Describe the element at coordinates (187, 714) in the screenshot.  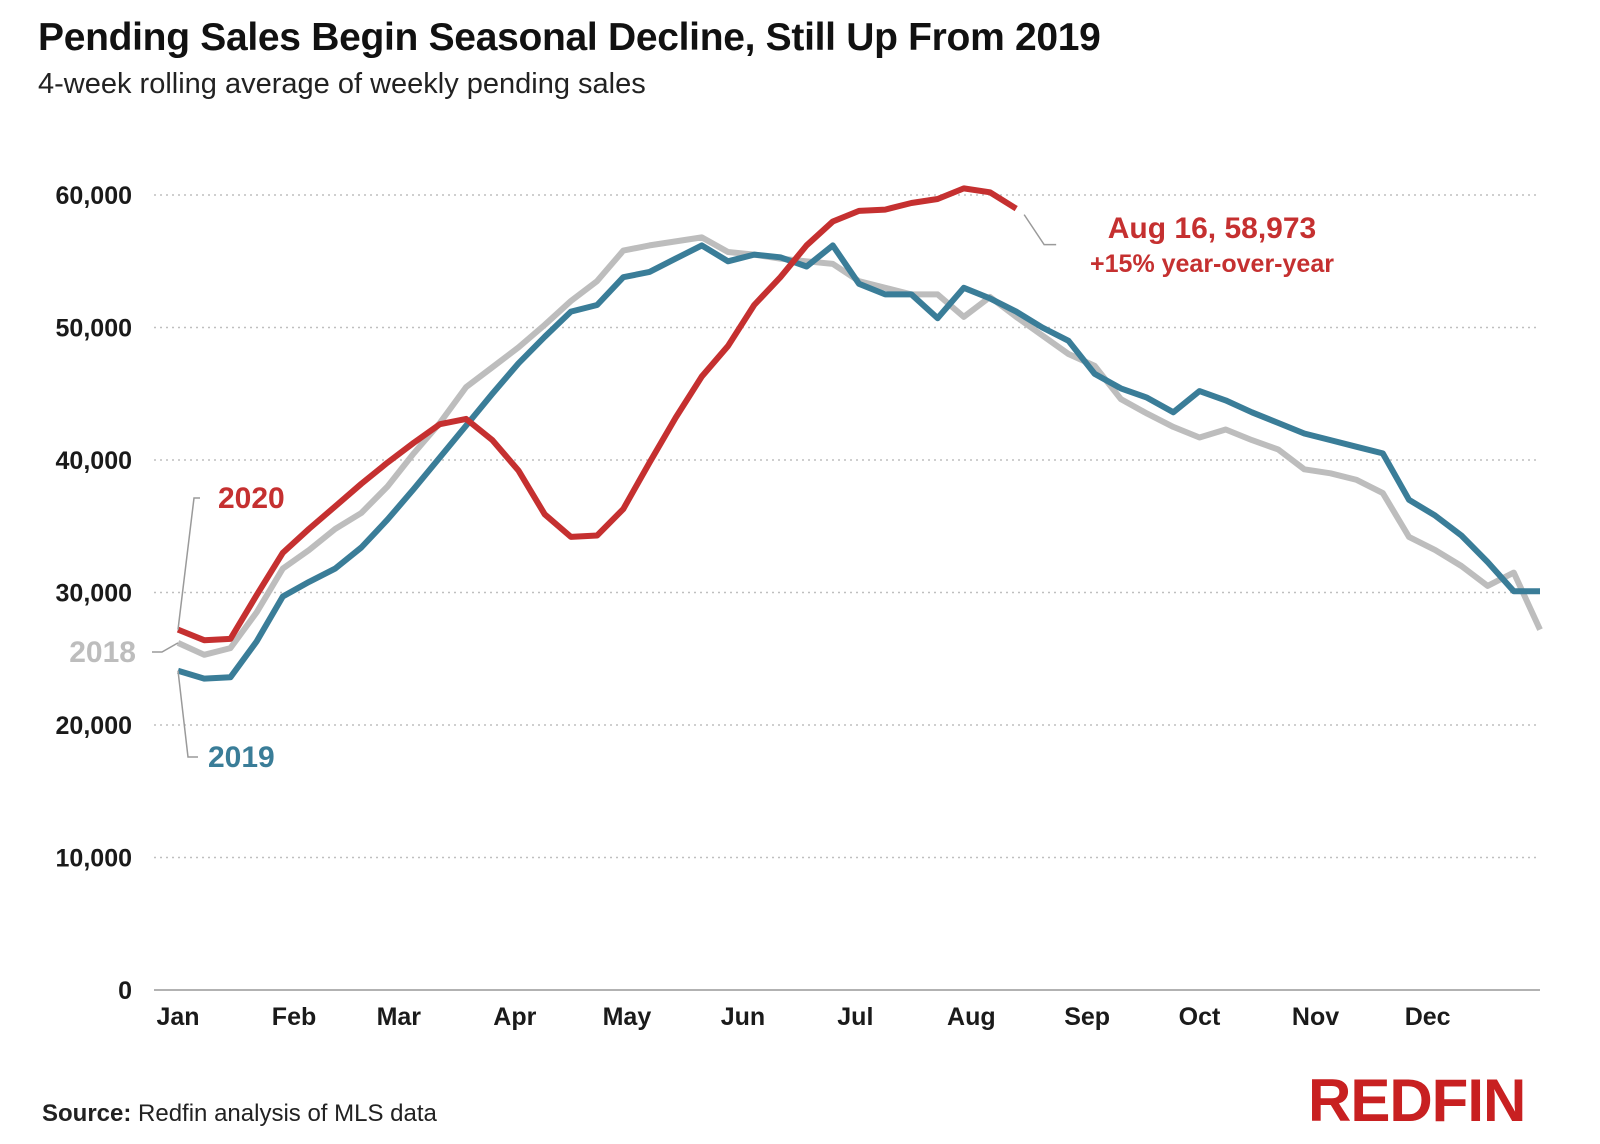
I see `leader-2019` at that location.